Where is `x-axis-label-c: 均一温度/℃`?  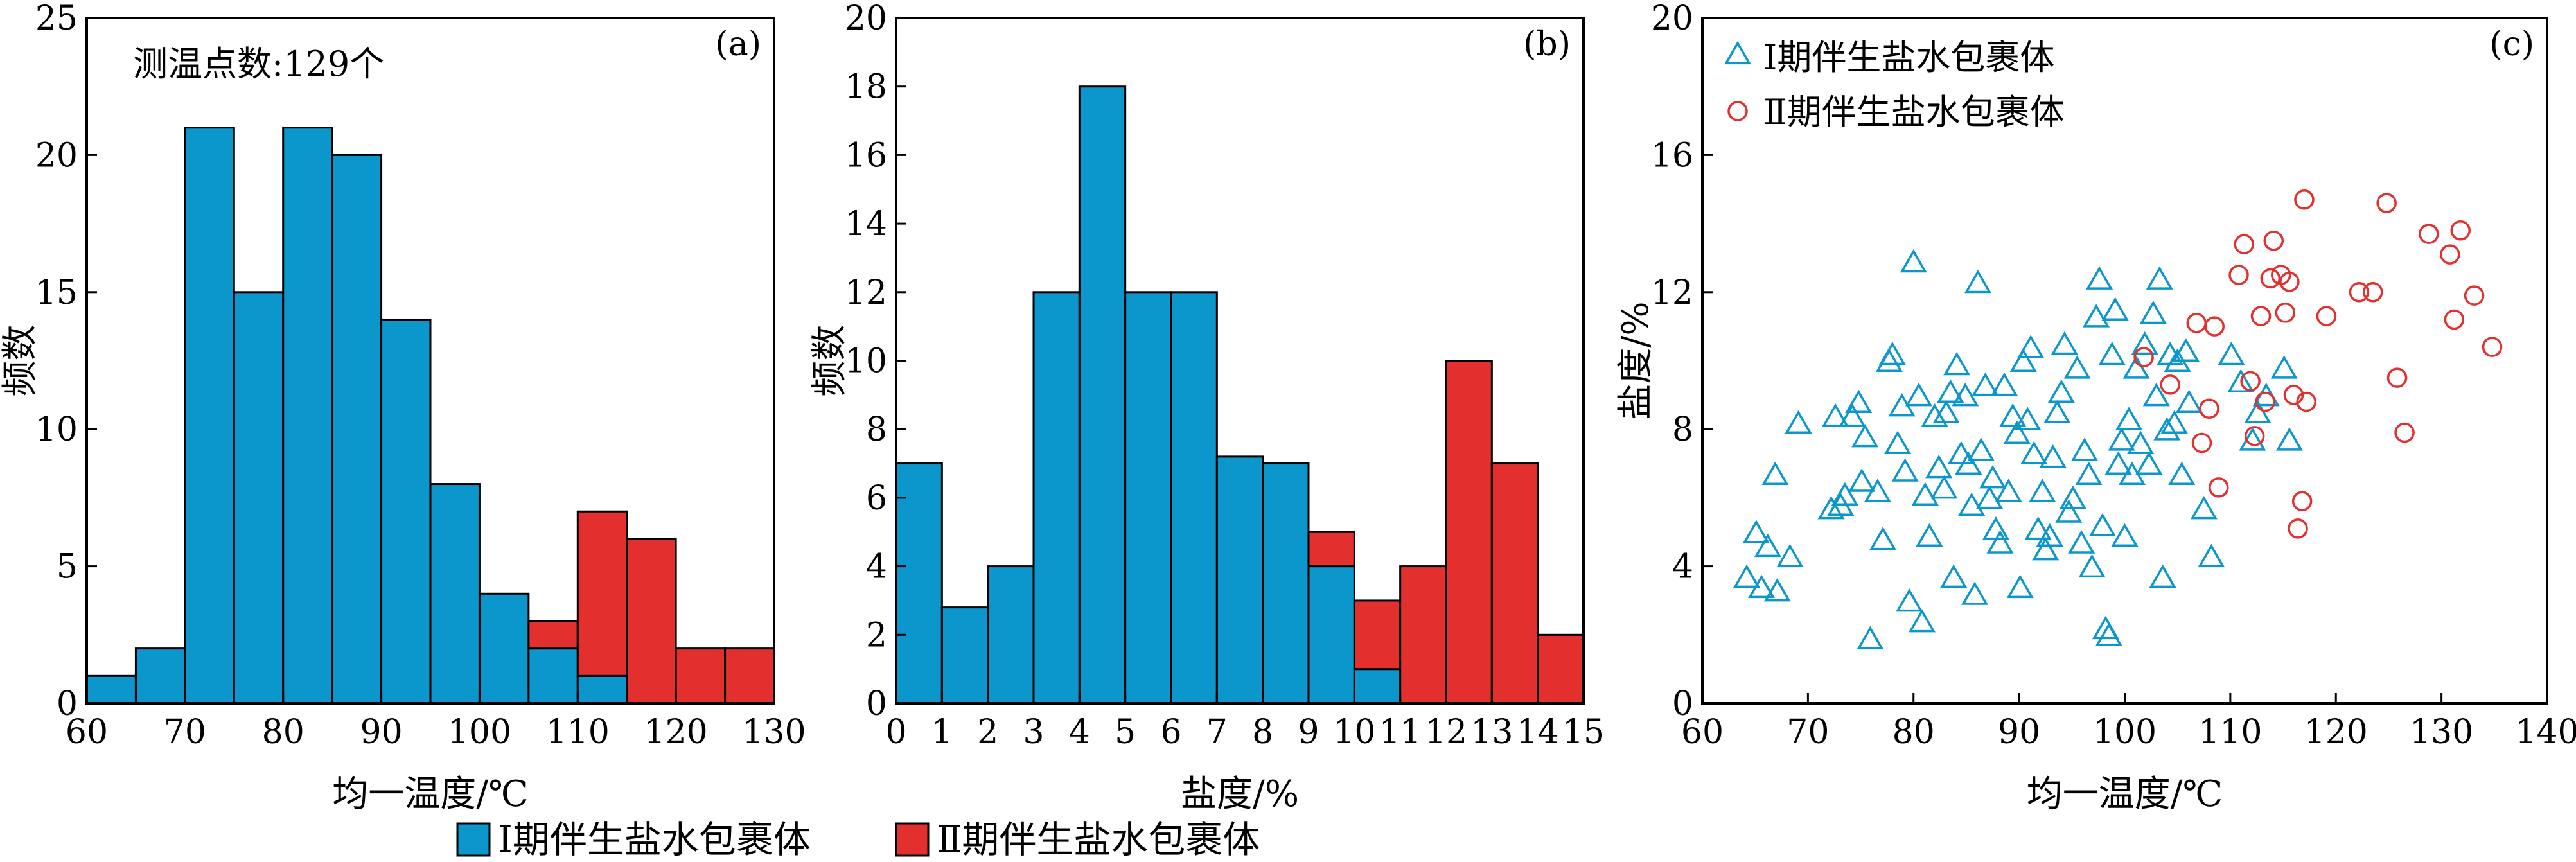
x-axis-label-c: 均一温度/℃ is located at coordinates (2125, 794).